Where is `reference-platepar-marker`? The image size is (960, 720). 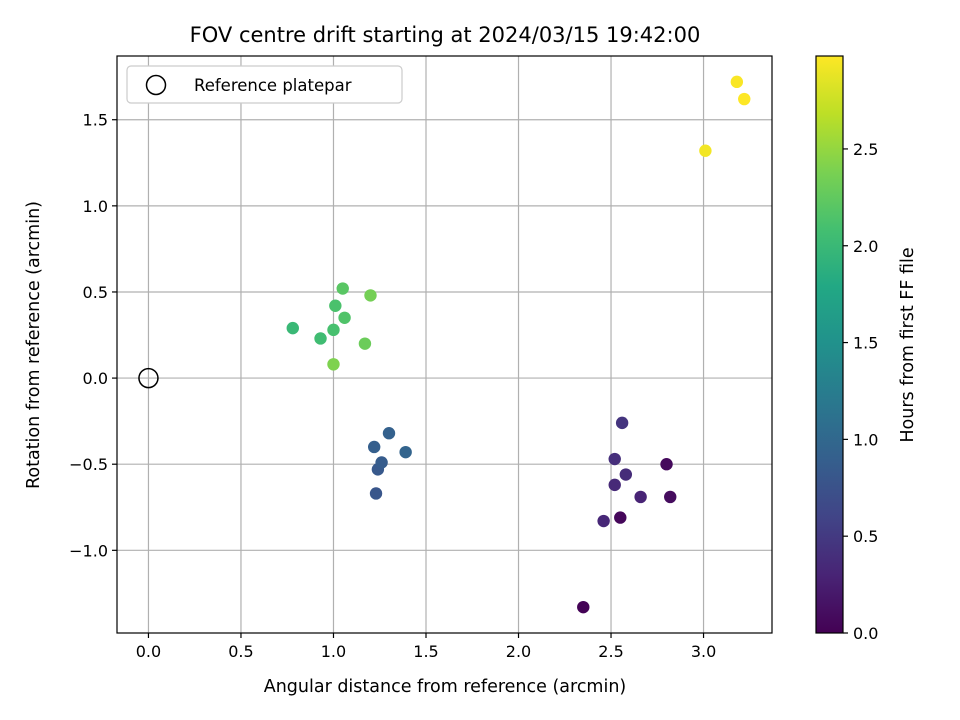 reference-platepar-marker is located at coordinates (148, 378).